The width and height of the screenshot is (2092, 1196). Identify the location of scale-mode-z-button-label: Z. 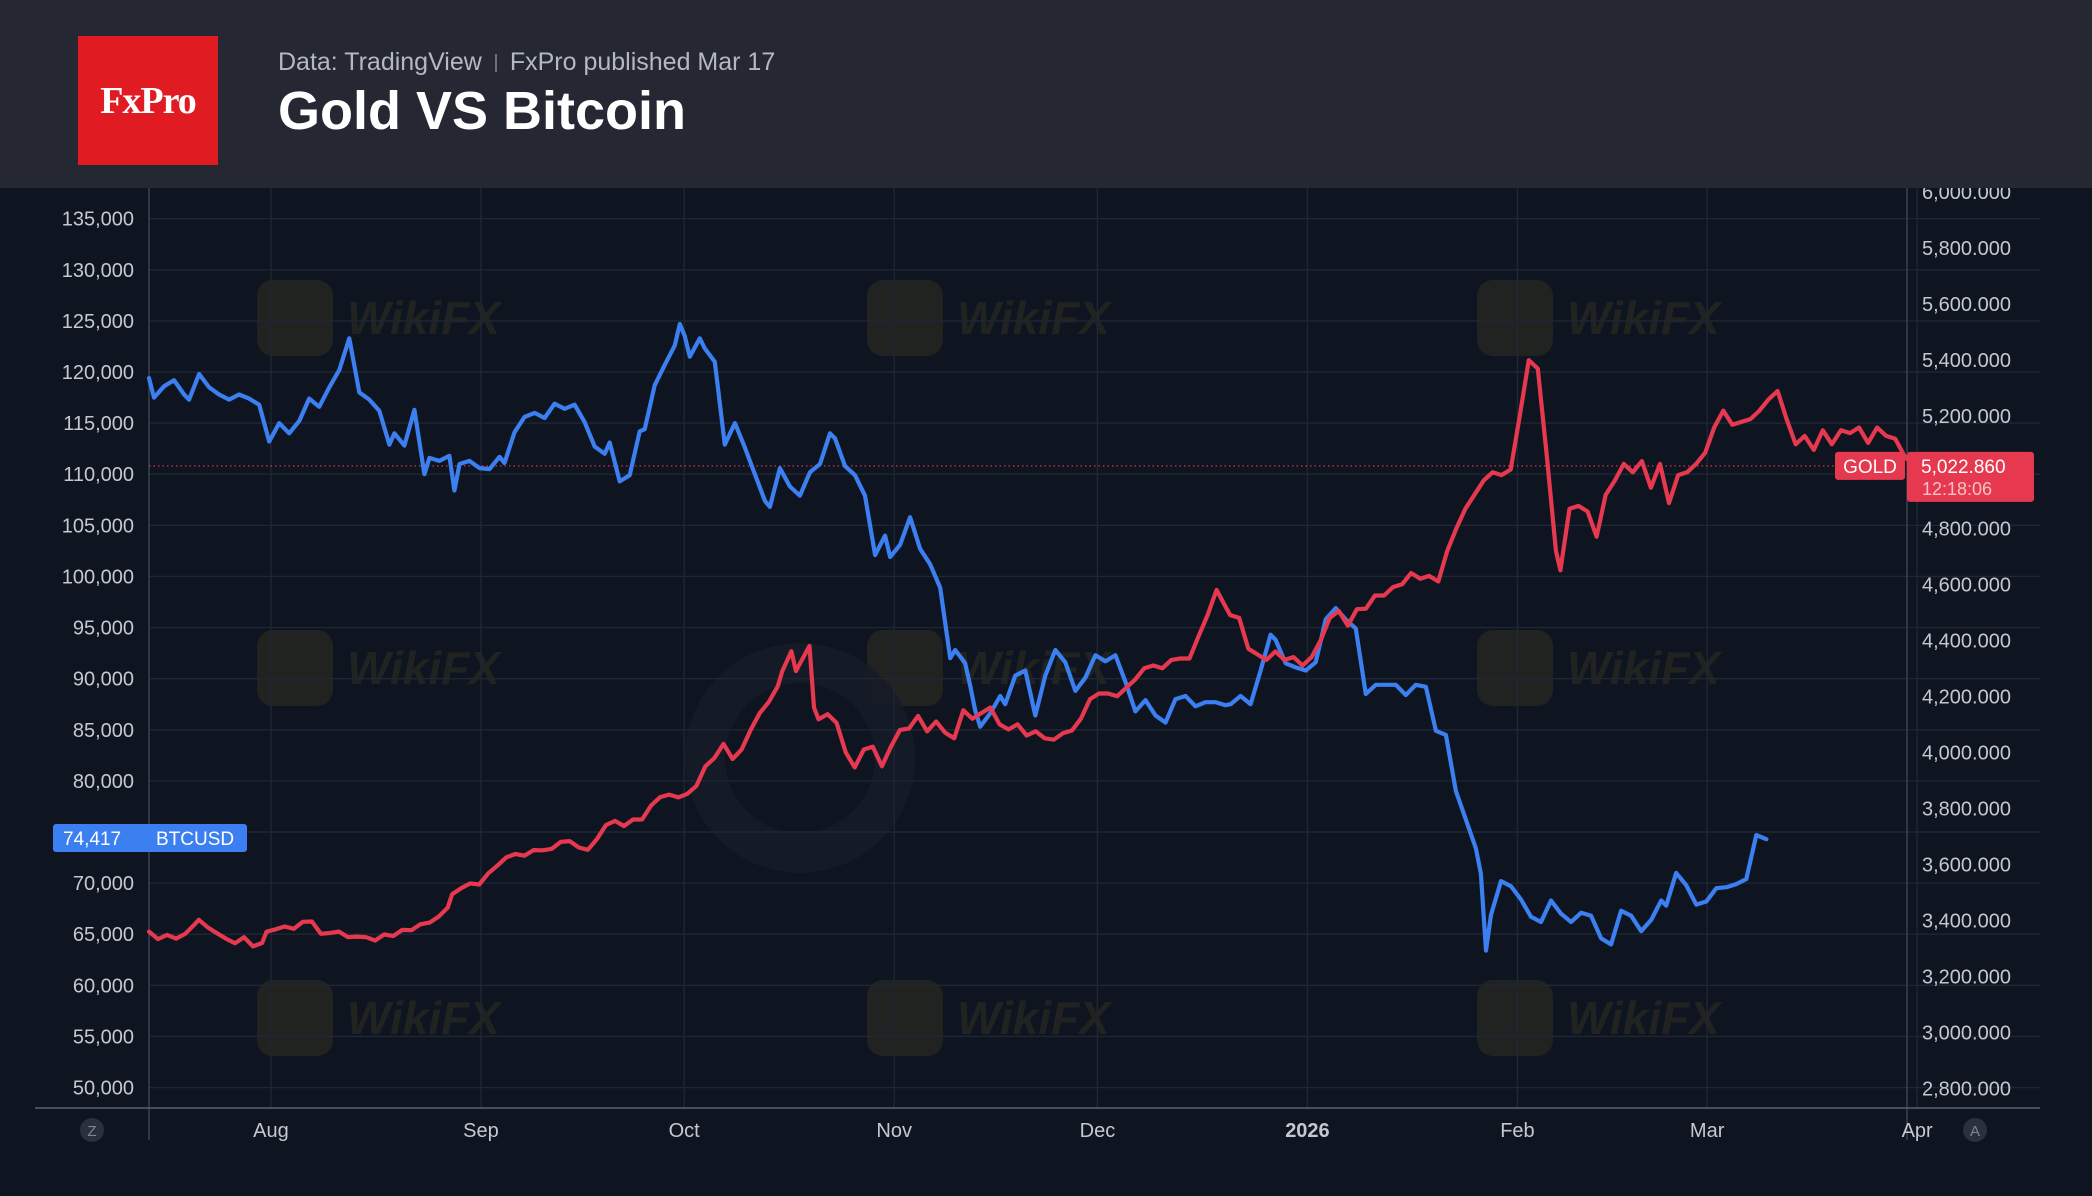
(91, 1131).